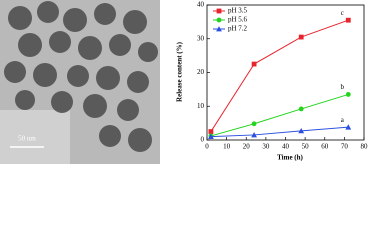  What do you see at coordinates (207, 147) in the screenshot?
I see `x-tick-label: 0` at bounding box center [207, 147].